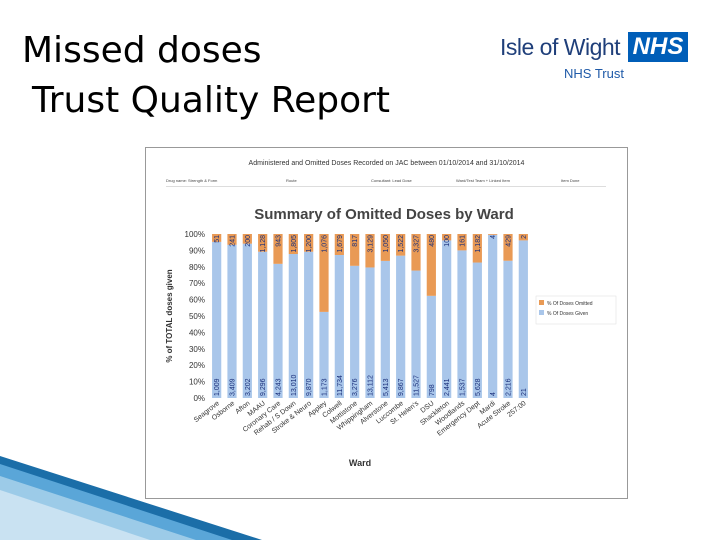 This screenshot has width=720, height=540. What do you see at coordinates (197, 300) in the screenshot?
I see `y-tick-label: 60%` at bounding box center [197, 300].